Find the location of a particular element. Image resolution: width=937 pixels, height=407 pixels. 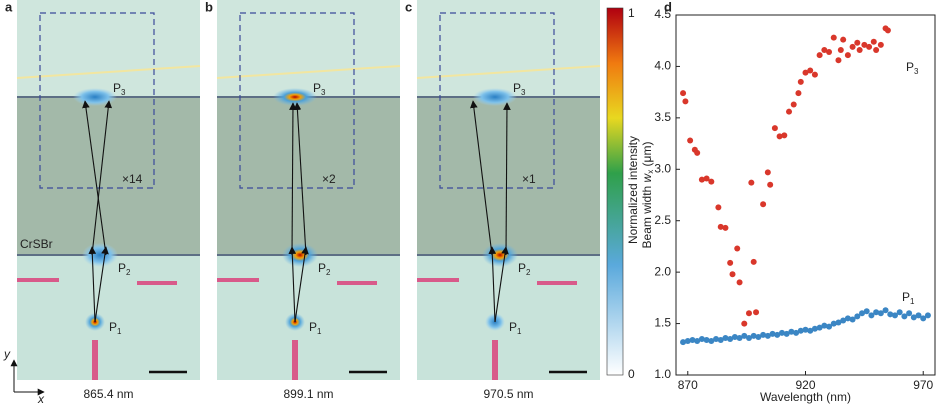

magnification: ×2 is located at coordinates (329, 179).